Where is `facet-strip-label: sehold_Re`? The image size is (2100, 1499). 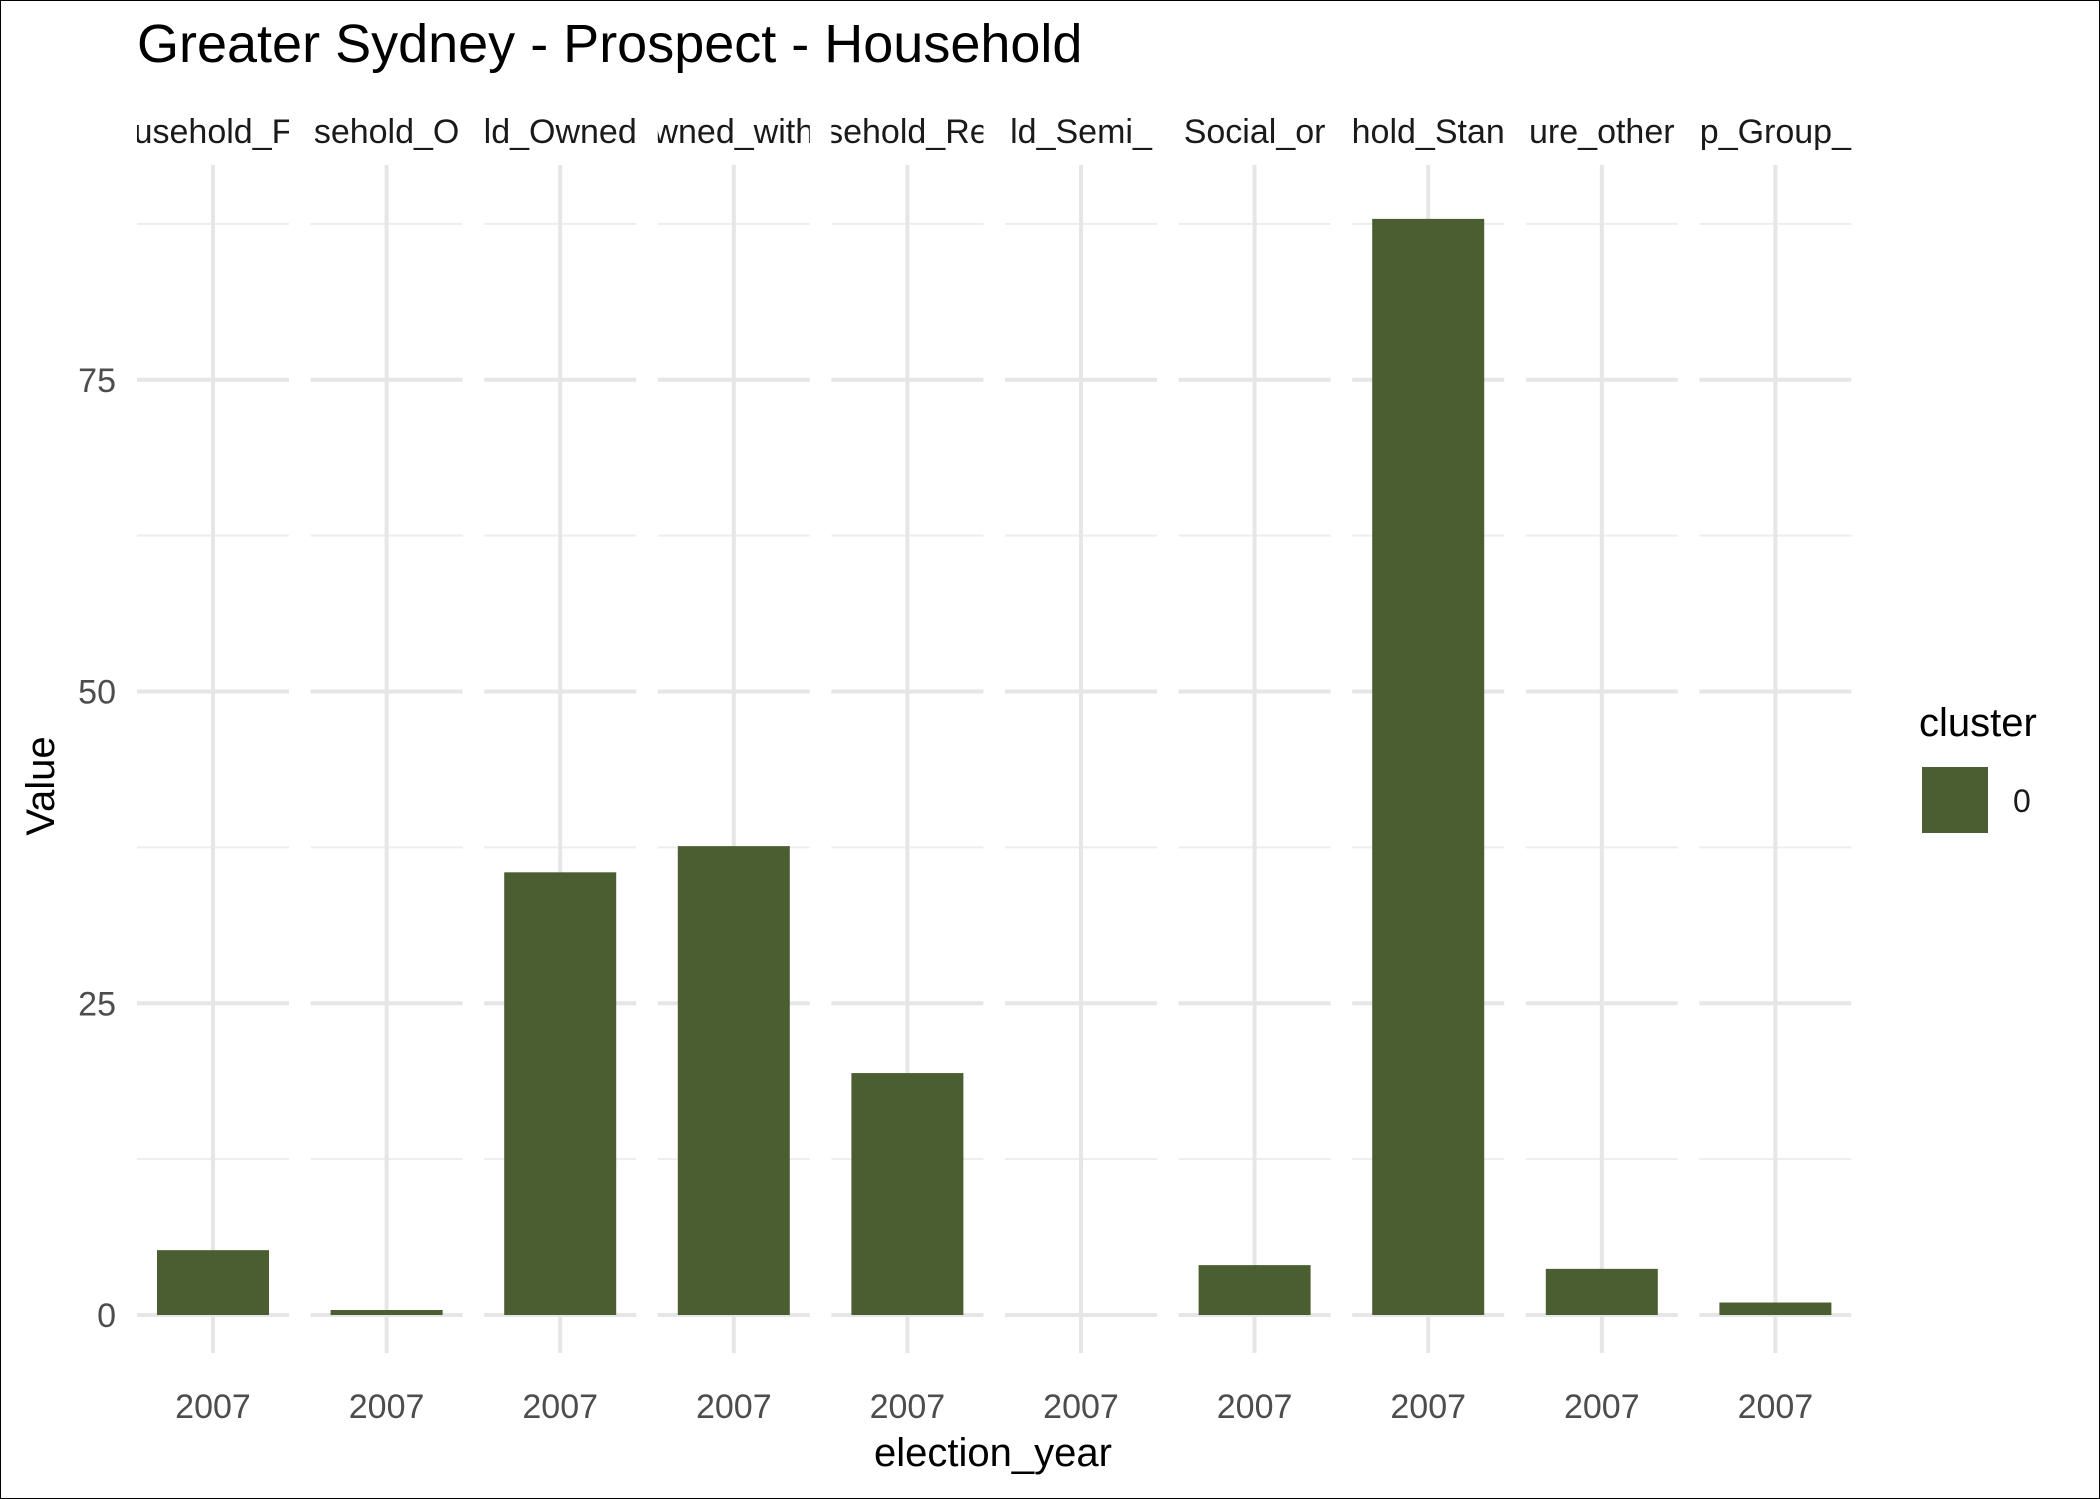 facet-strip-label: sehold_Re is located at coordinates (907, 132).